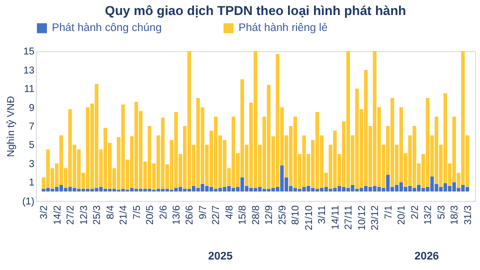  I want to click on y-tick-label: 9, so click(31, 108).